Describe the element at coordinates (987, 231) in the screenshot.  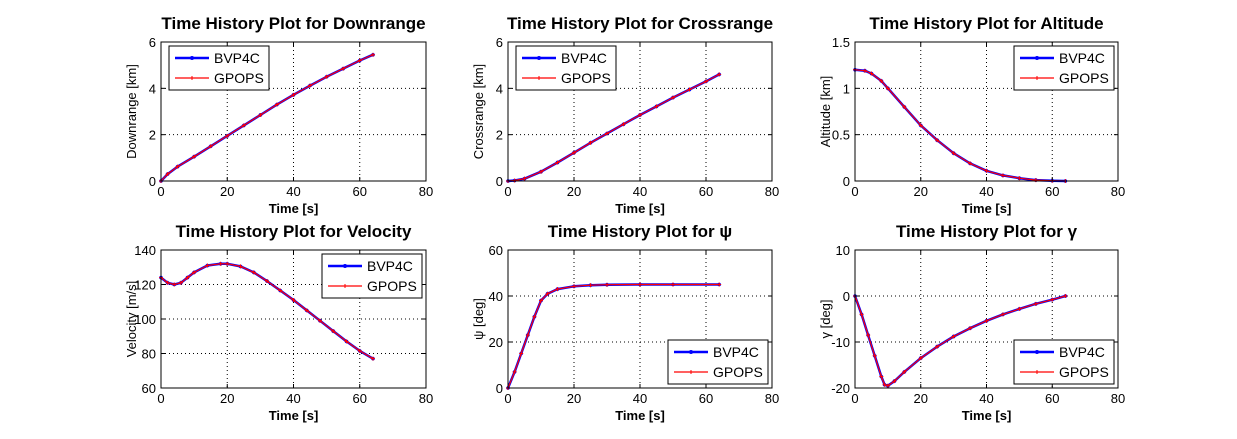
I see `chart-title: Time History Plot for γ` at that location.